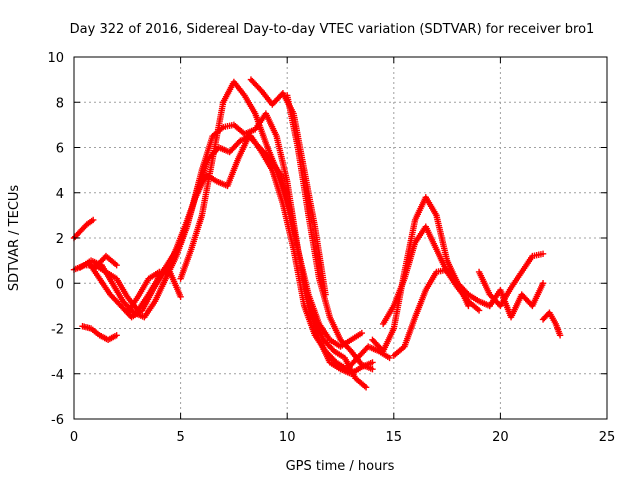 This screenshot has height=480, width=640. Describe the element at coordinates (60, 103) in the screenshot. I see `y-tick-label: 8` at that location.